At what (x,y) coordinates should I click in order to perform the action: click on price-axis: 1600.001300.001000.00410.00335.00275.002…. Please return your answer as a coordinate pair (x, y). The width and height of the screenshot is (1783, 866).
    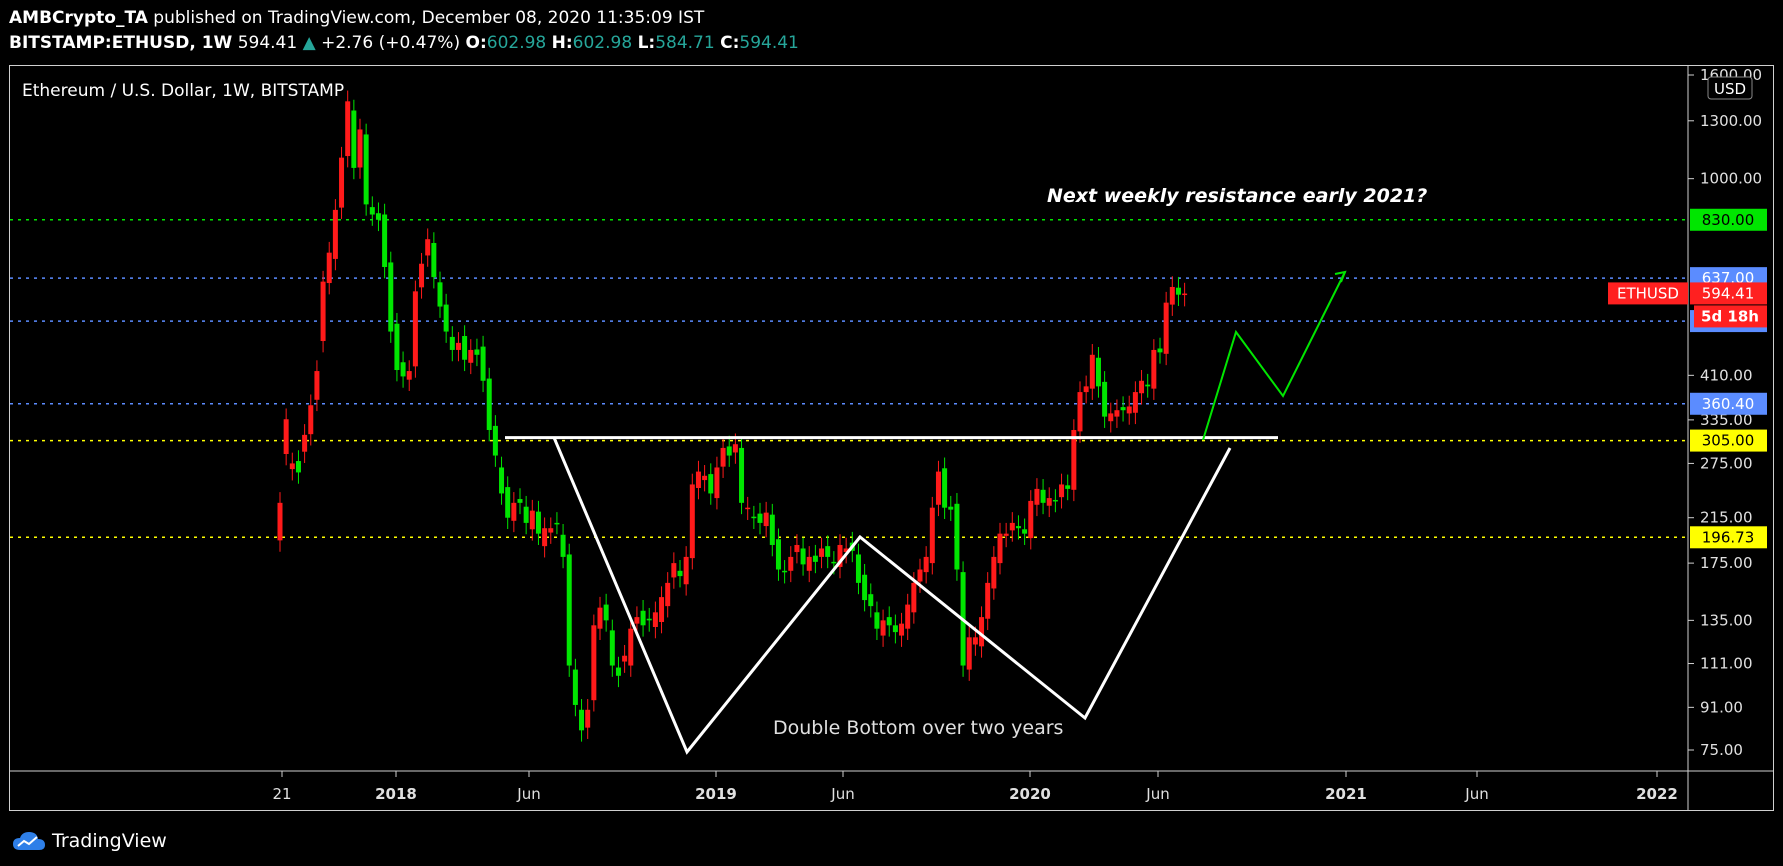
    Looking at the image, I should click on (1725, 412).